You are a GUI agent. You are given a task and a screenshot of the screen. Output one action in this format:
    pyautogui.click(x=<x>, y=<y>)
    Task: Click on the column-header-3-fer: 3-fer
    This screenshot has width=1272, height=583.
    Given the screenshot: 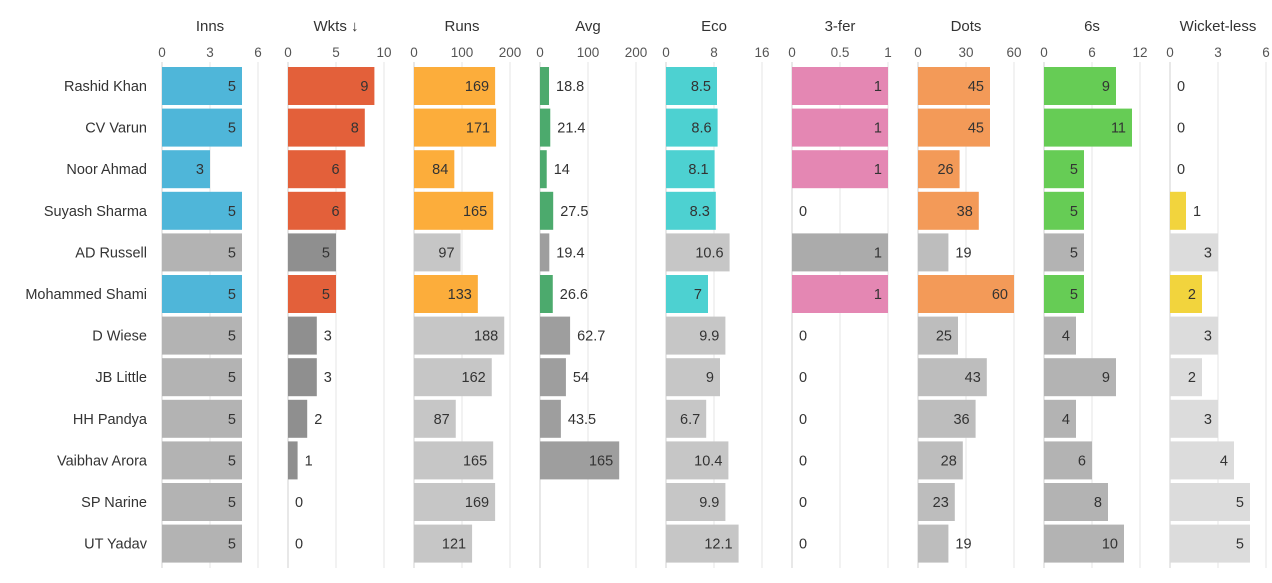 What is the action you would take?
    pyautogui.click(x=840, y=26)
    